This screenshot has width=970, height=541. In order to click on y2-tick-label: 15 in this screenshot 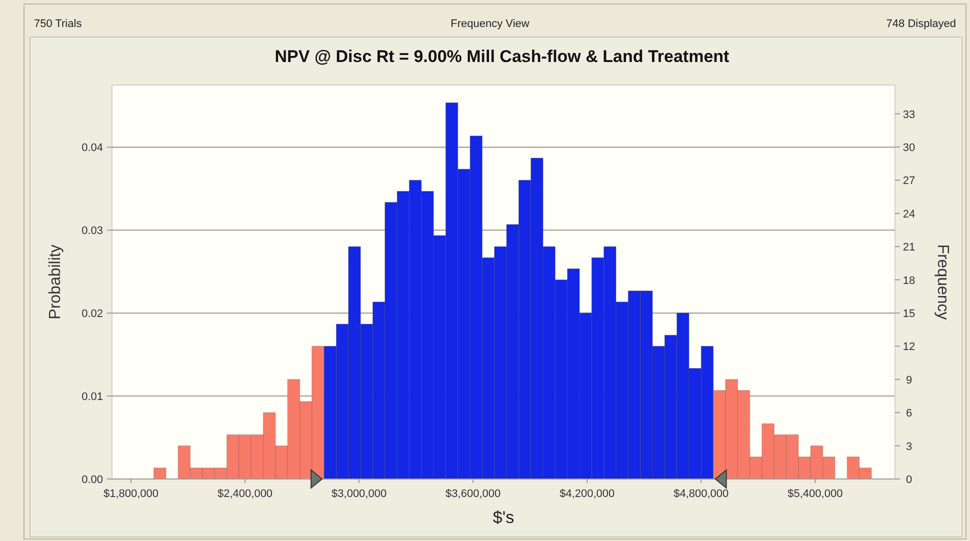, I will do `click(909, 314)`.